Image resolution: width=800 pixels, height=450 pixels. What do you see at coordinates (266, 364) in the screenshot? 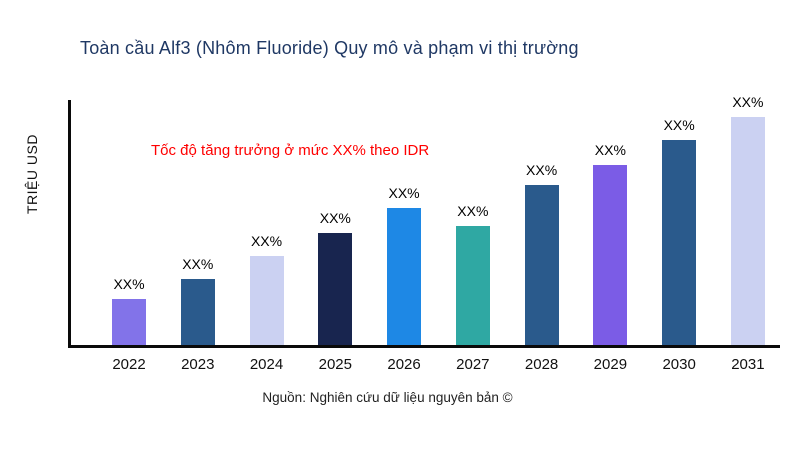
I see `x-tick-2024: 2024` at bounding box center [266, 364].